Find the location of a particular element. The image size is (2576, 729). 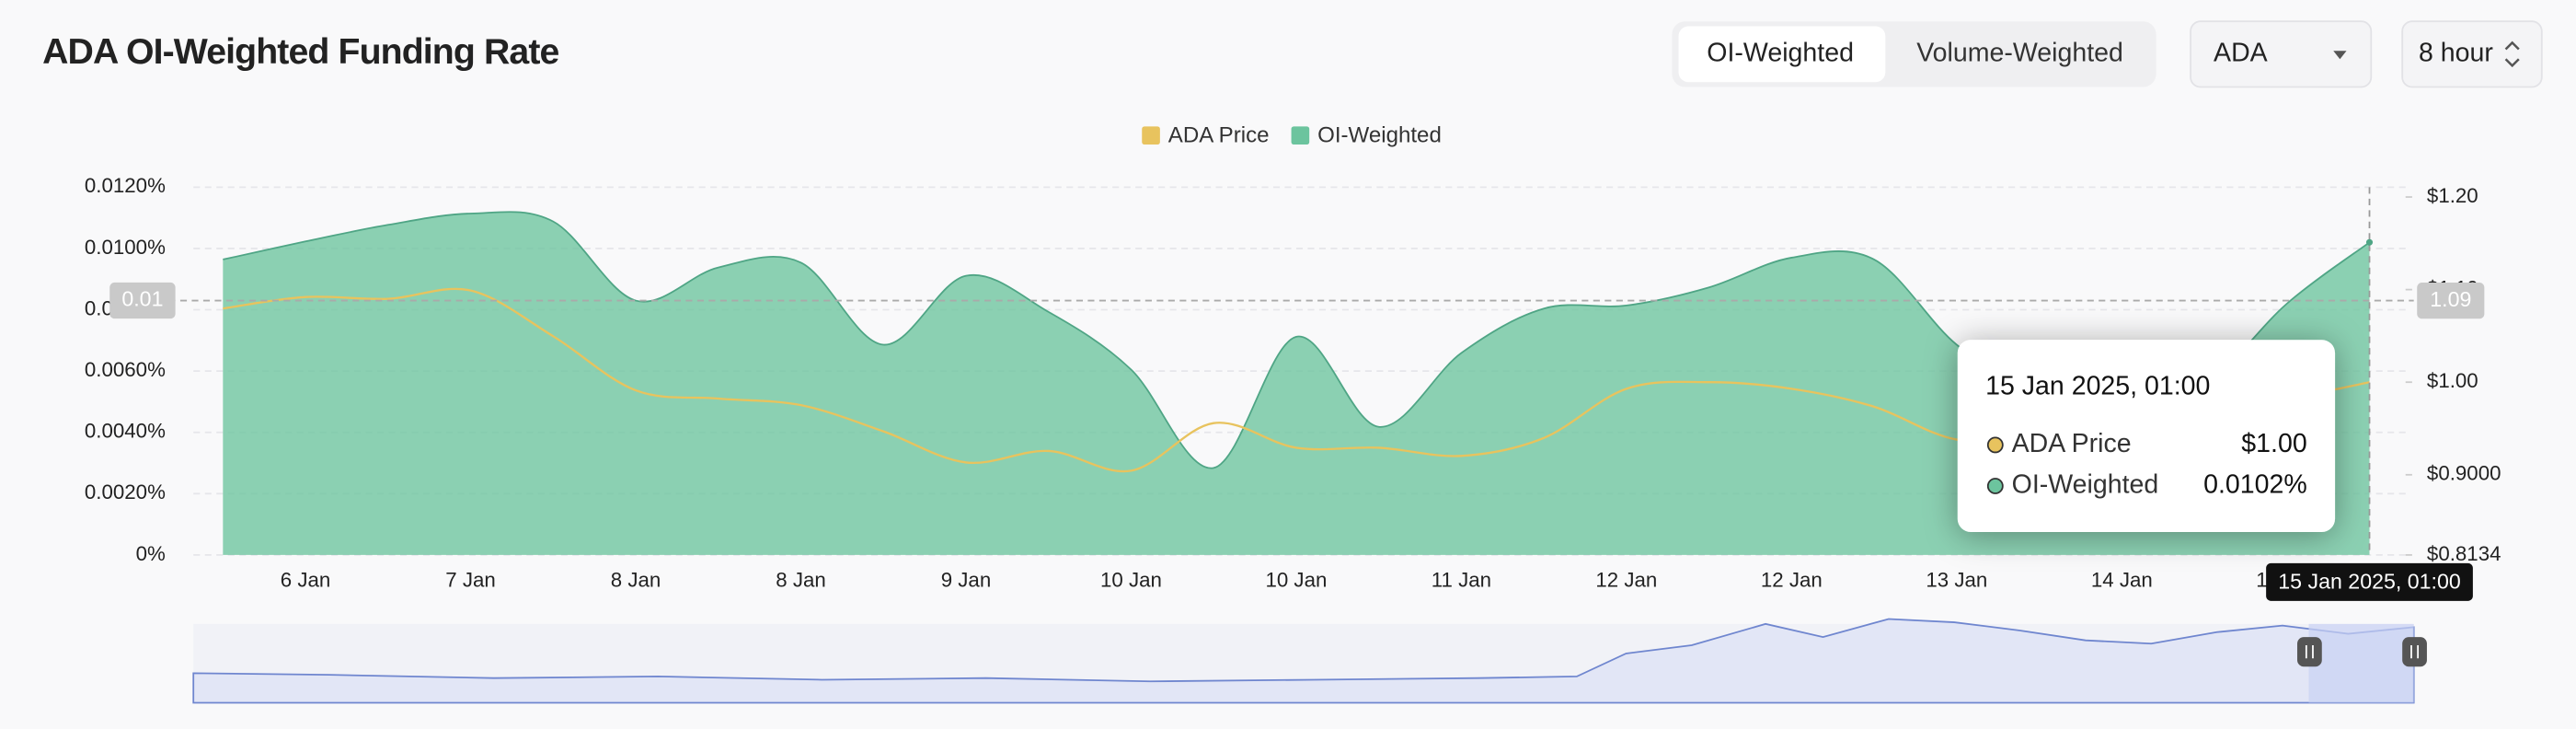

legend-label: ADA Price is located at coordinates (1219, 134).